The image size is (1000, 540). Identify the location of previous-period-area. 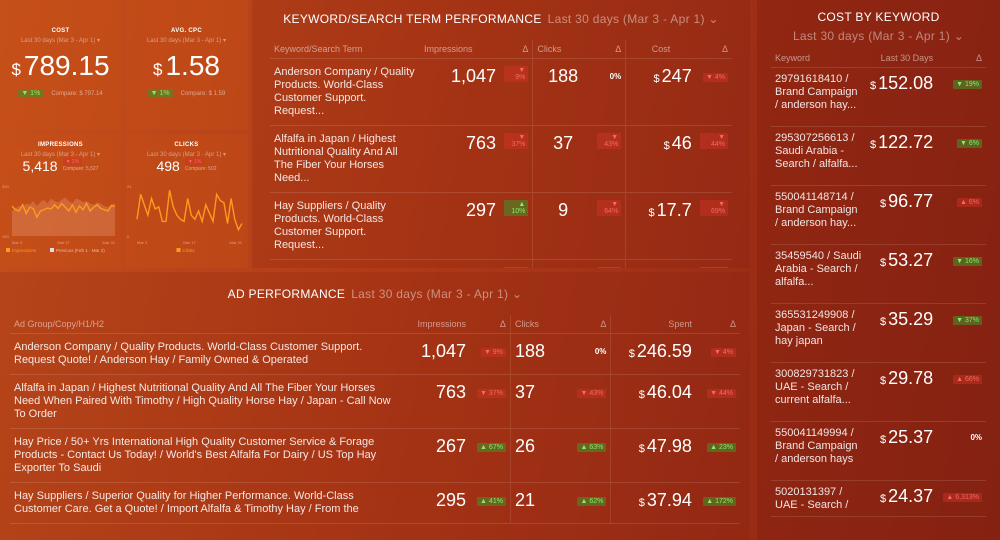
(63, 216).